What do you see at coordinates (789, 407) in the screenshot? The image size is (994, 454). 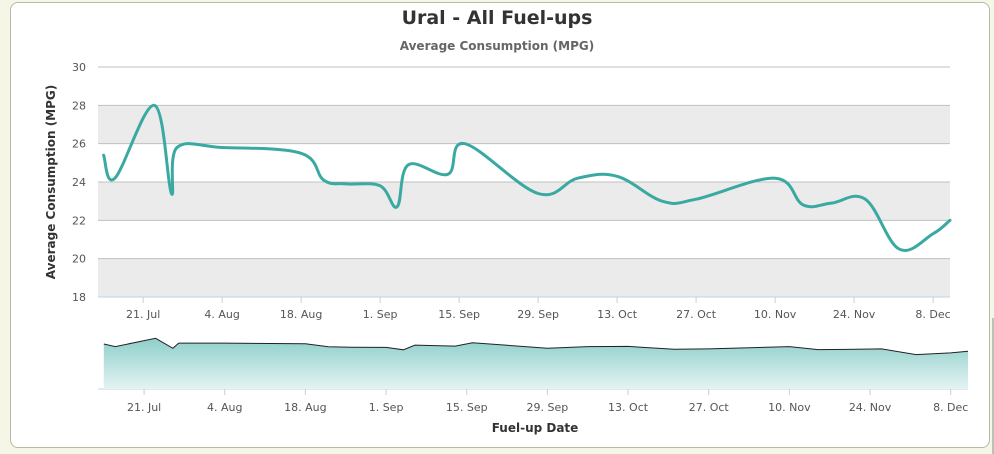 I see `navigator-tick-label: 10. Nov` at bounding box center [789, 407].